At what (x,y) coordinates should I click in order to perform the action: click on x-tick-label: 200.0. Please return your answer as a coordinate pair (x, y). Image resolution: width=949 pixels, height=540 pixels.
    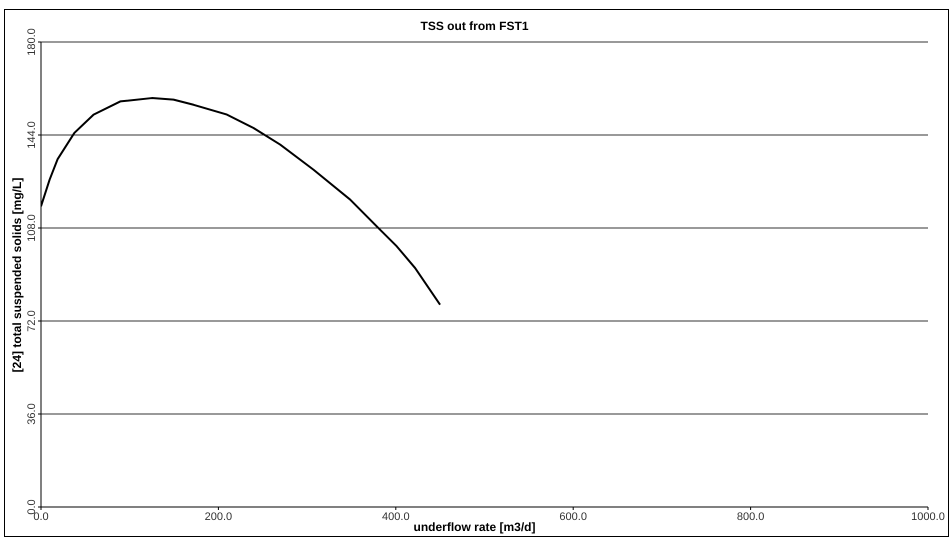
    Looking at the image, I should click on (218, 516).